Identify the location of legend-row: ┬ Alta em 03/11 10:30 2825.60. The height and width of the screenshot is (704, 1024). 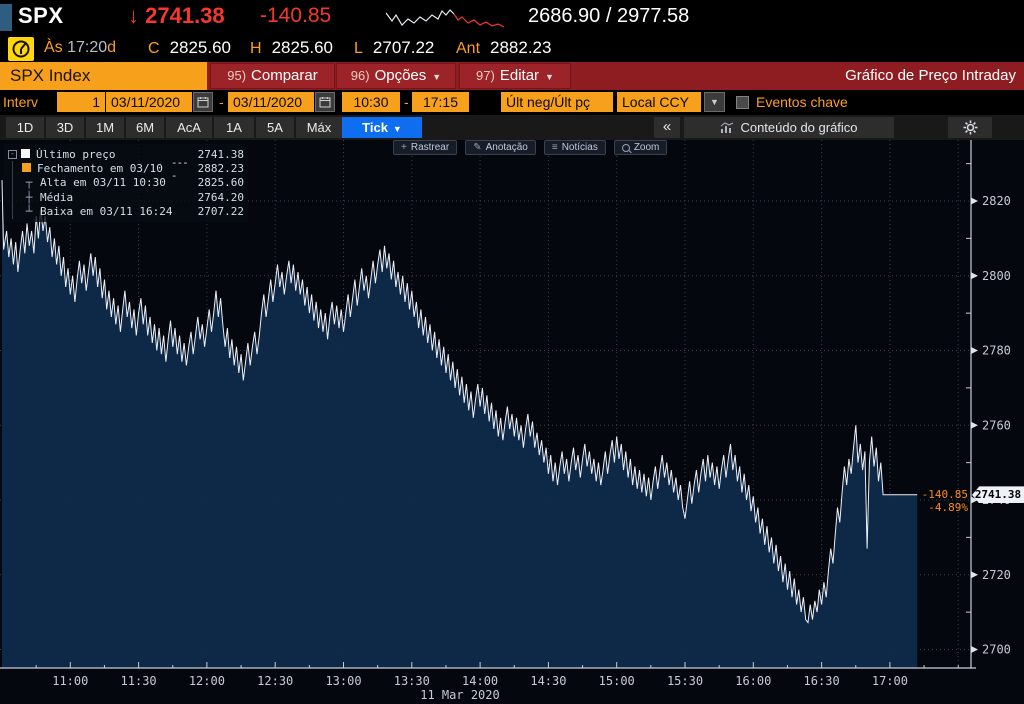
(126, 183).